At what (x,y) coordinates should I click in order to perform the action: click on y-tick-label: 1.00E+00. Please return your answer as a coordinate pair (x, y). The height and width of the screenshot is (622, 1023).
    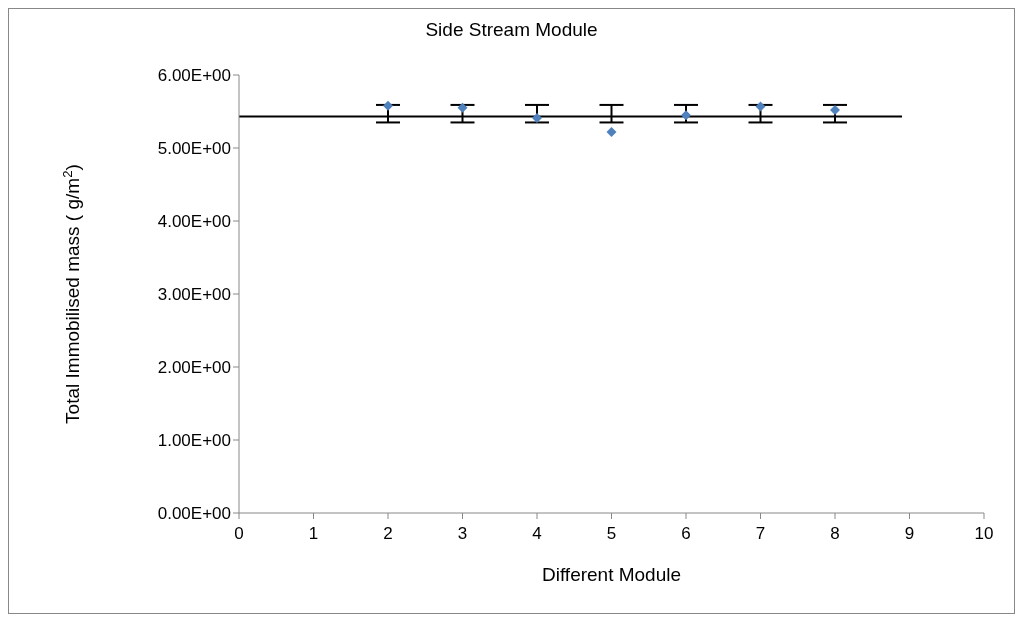
    Looking at the image, I should click on (194, 441).